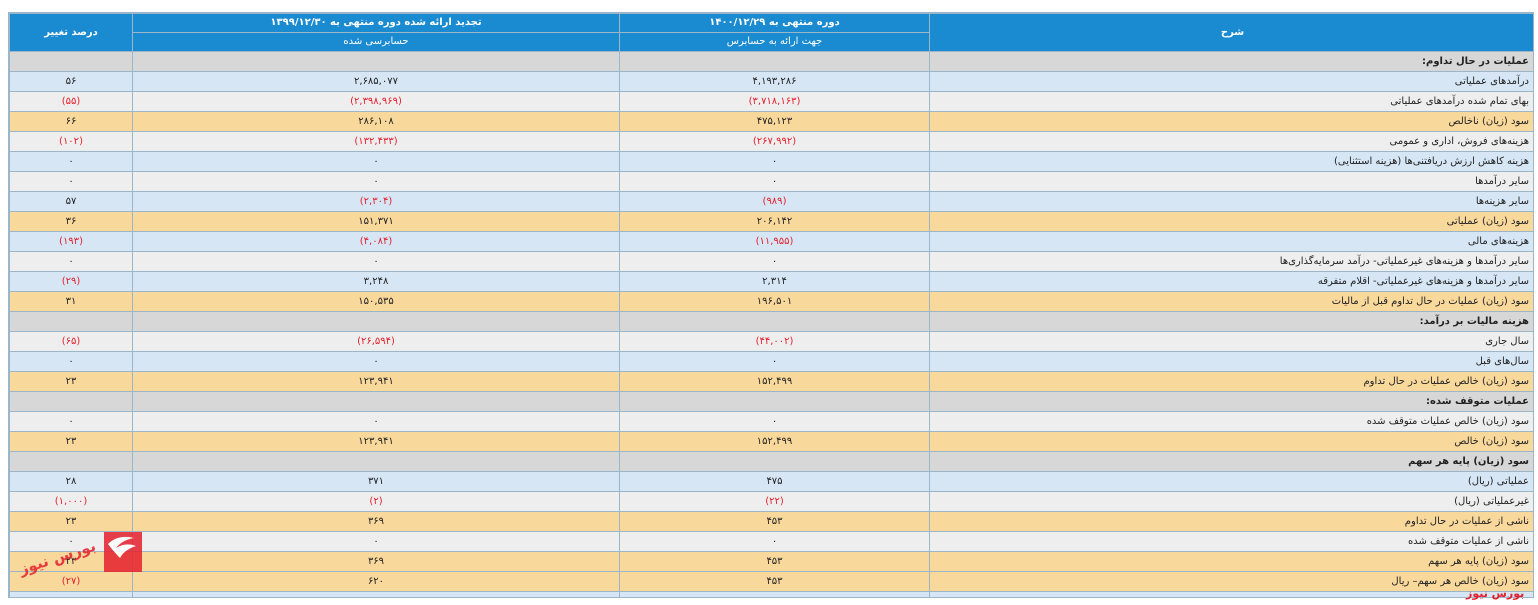  What do you see at coordinates (376, 301) in the screenshot?
I see `value-1399: ۱۵۰,۵۳۵` at bounding box center [376, 301].